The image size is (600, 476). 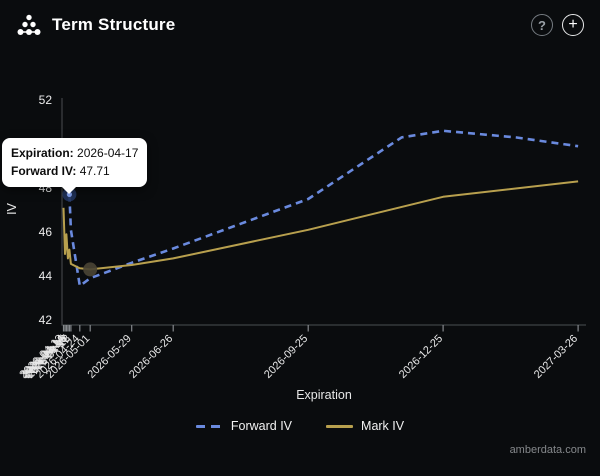 I want to click on question-mark-icon: ?, so click(x=542, y=25).